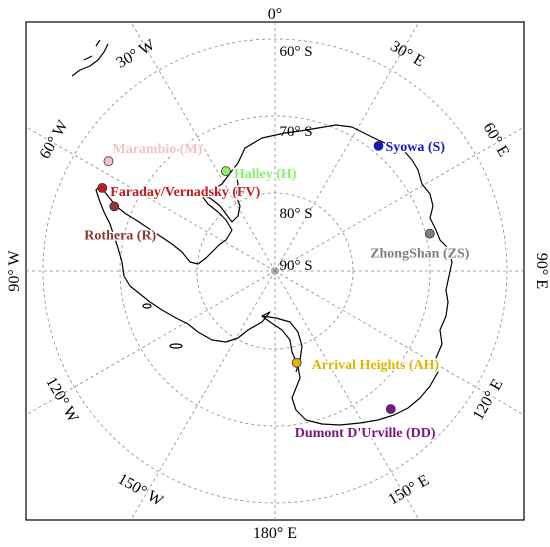  I want to click on lon-label-90w: 90° W, so click(14, 271).